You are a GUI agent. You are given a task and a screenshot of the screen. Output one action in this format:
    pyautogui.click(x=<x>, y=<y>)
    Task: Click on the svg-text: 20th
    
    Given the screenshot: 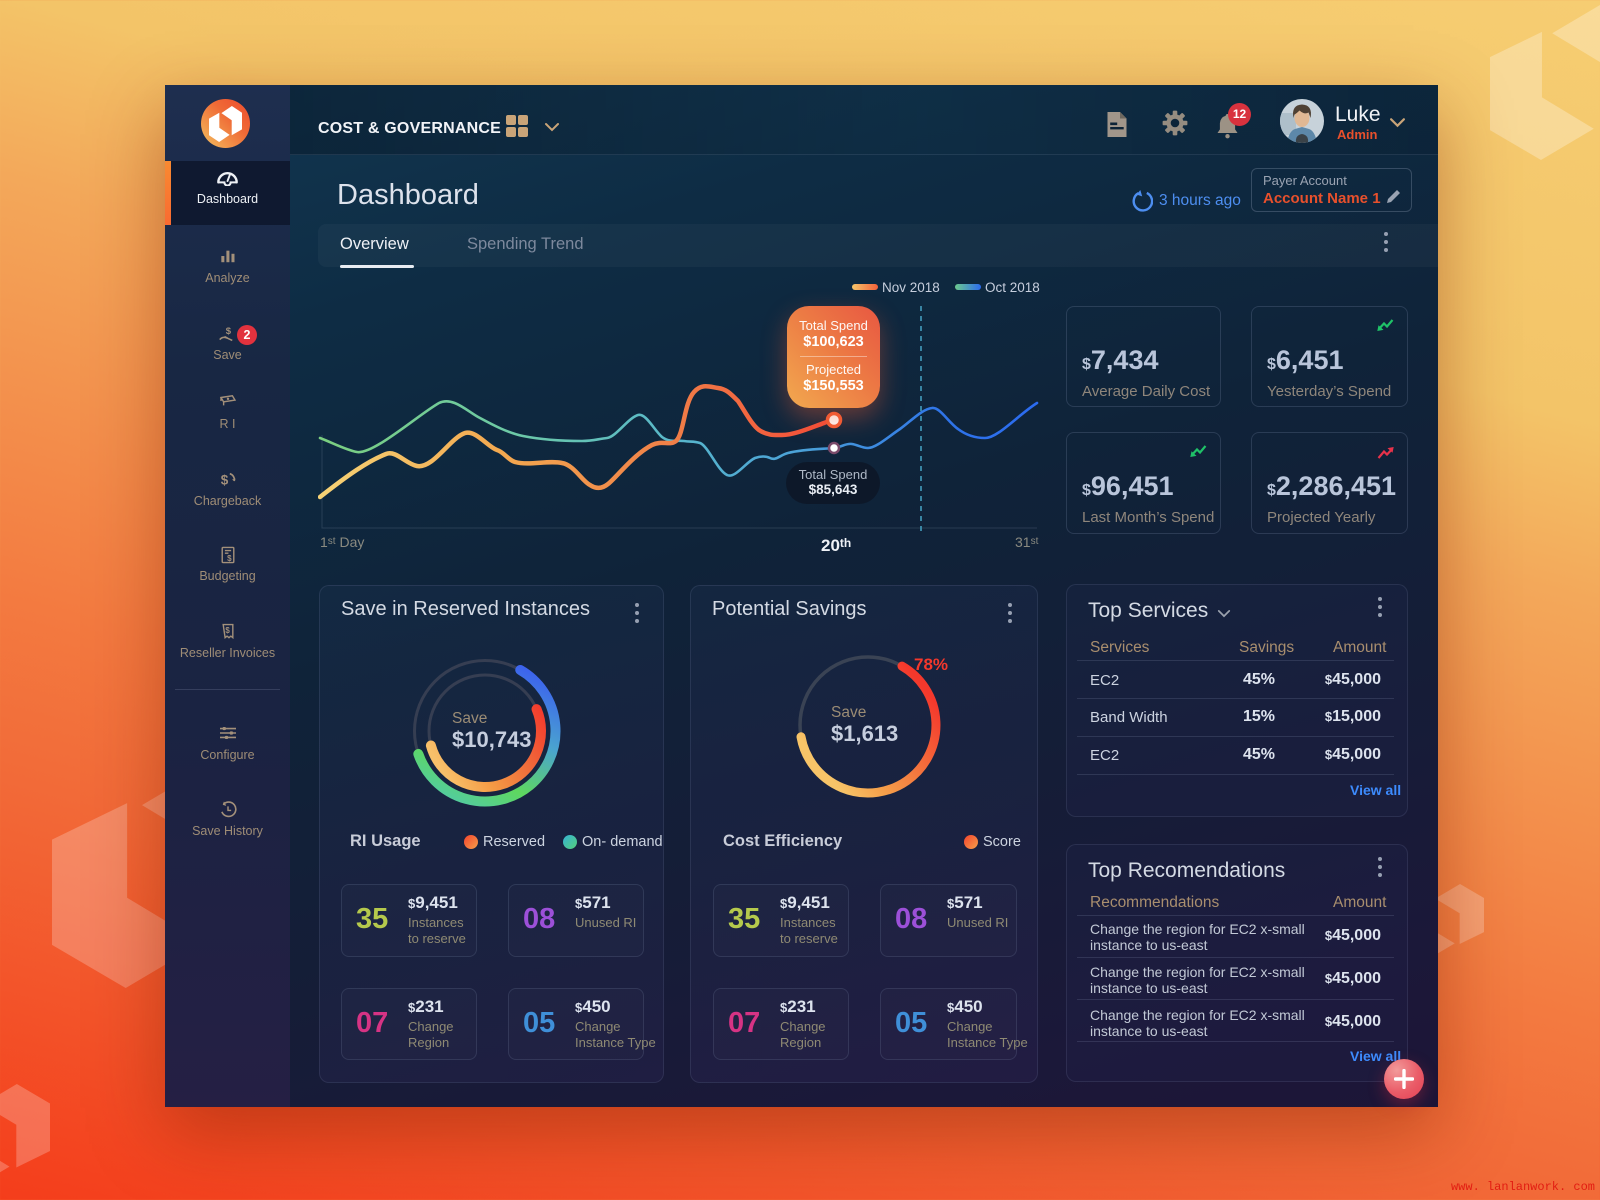 What is the action you would take?
    pyautogui.click(x=836, y=545)
    